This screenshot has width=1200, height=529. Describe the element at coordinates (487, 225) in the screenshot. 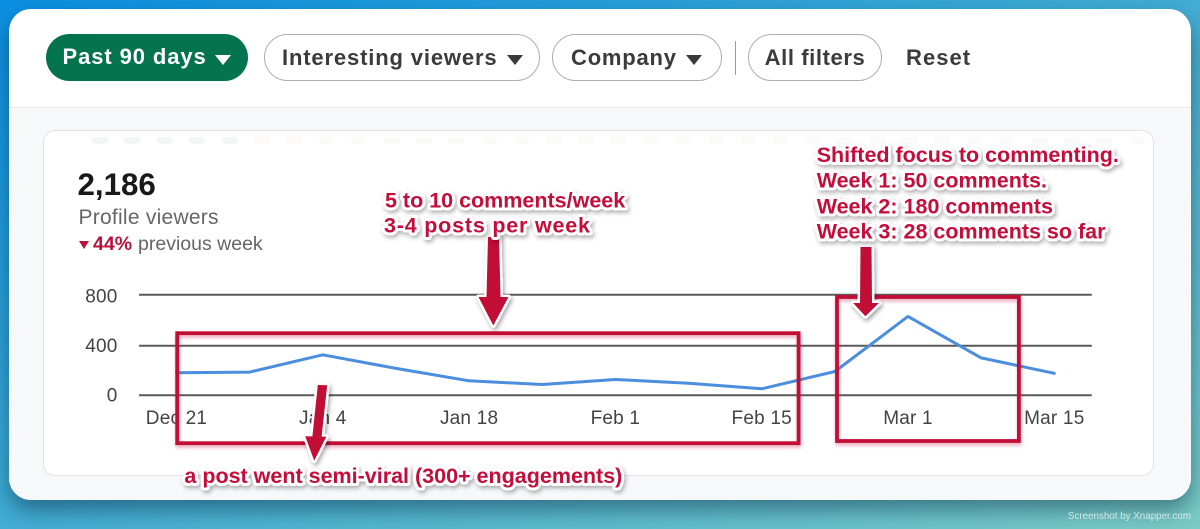

I see `svg-text: 3-4 posts per week` at that location.